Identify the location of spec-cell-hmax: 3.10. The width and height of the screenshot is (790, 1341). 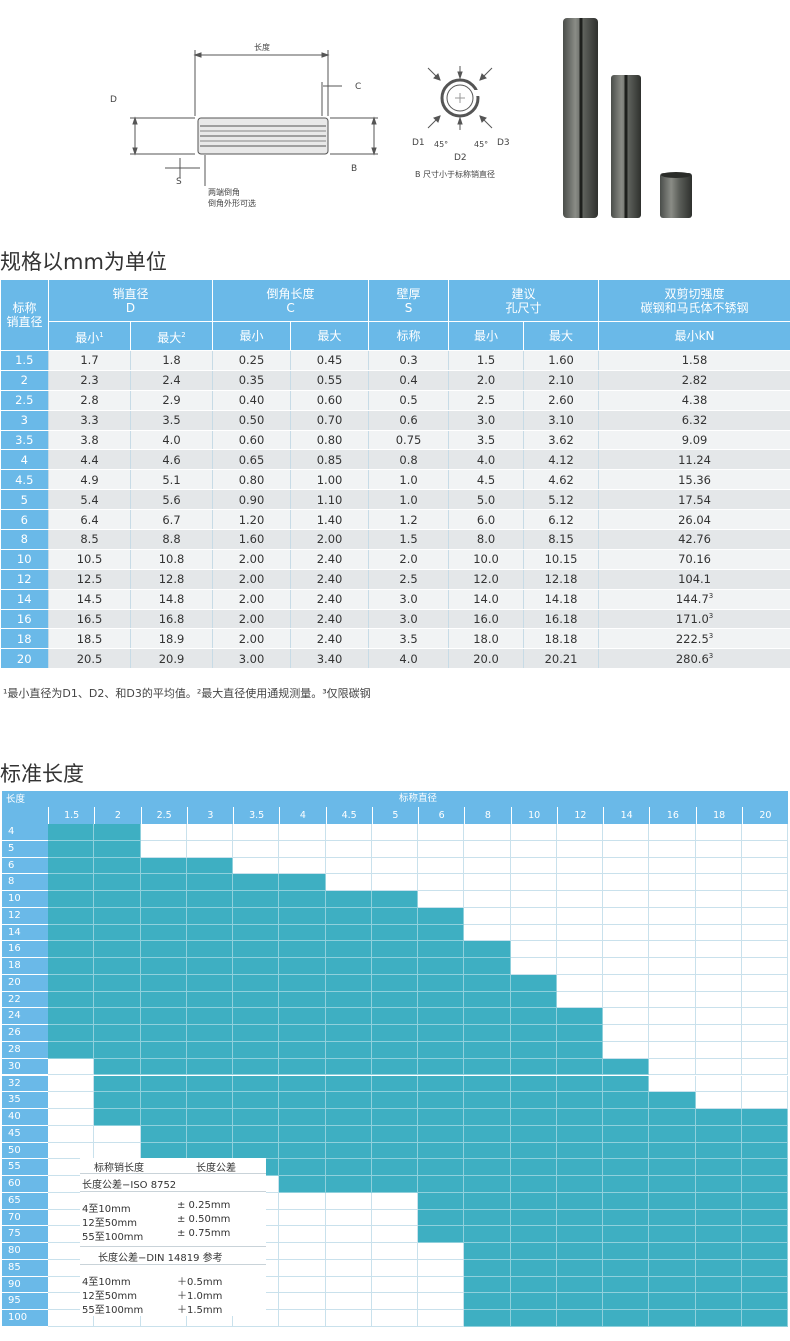
(561, 420).